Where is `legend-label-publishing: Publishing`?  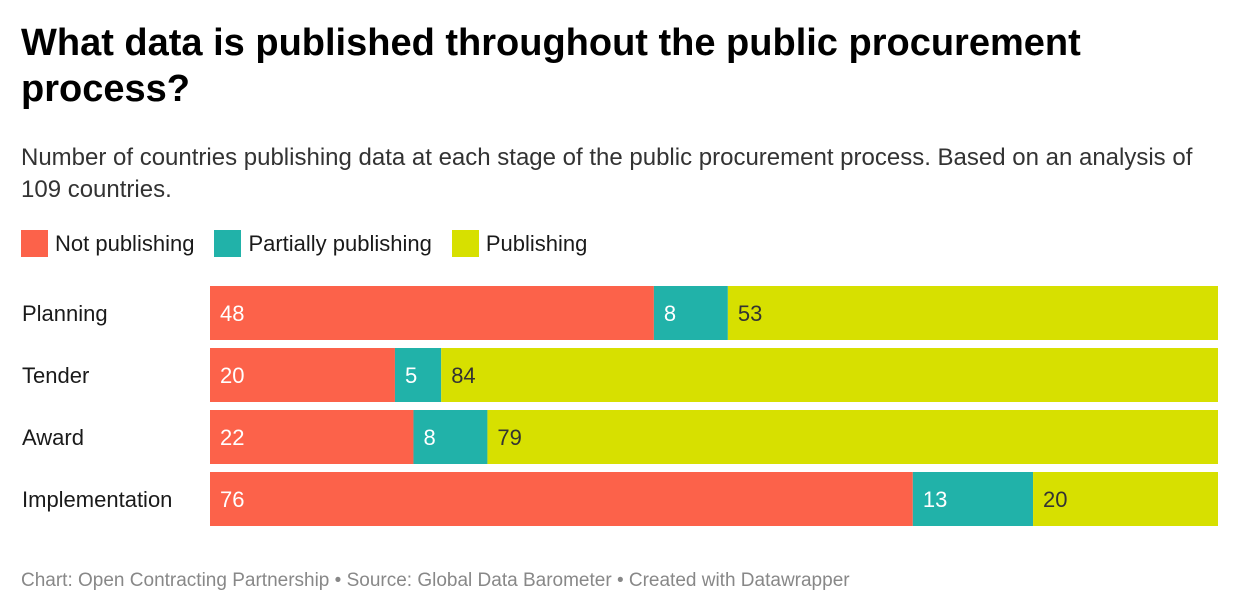 legend-label-publishing: Publishing is located at coordinates (536, 243).